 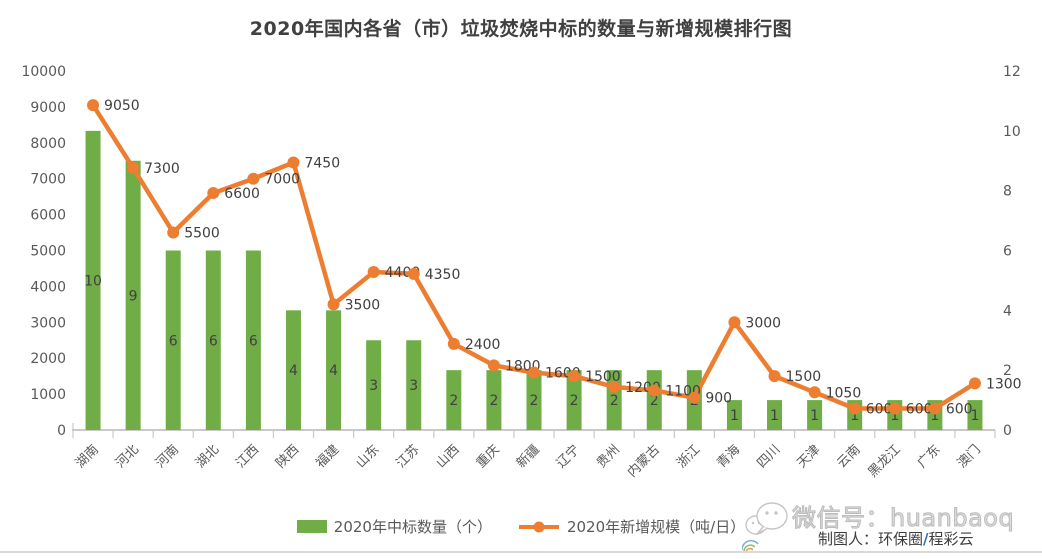 I want to click on left-axis-tick-label: 7000, so click(x=48, y=180).